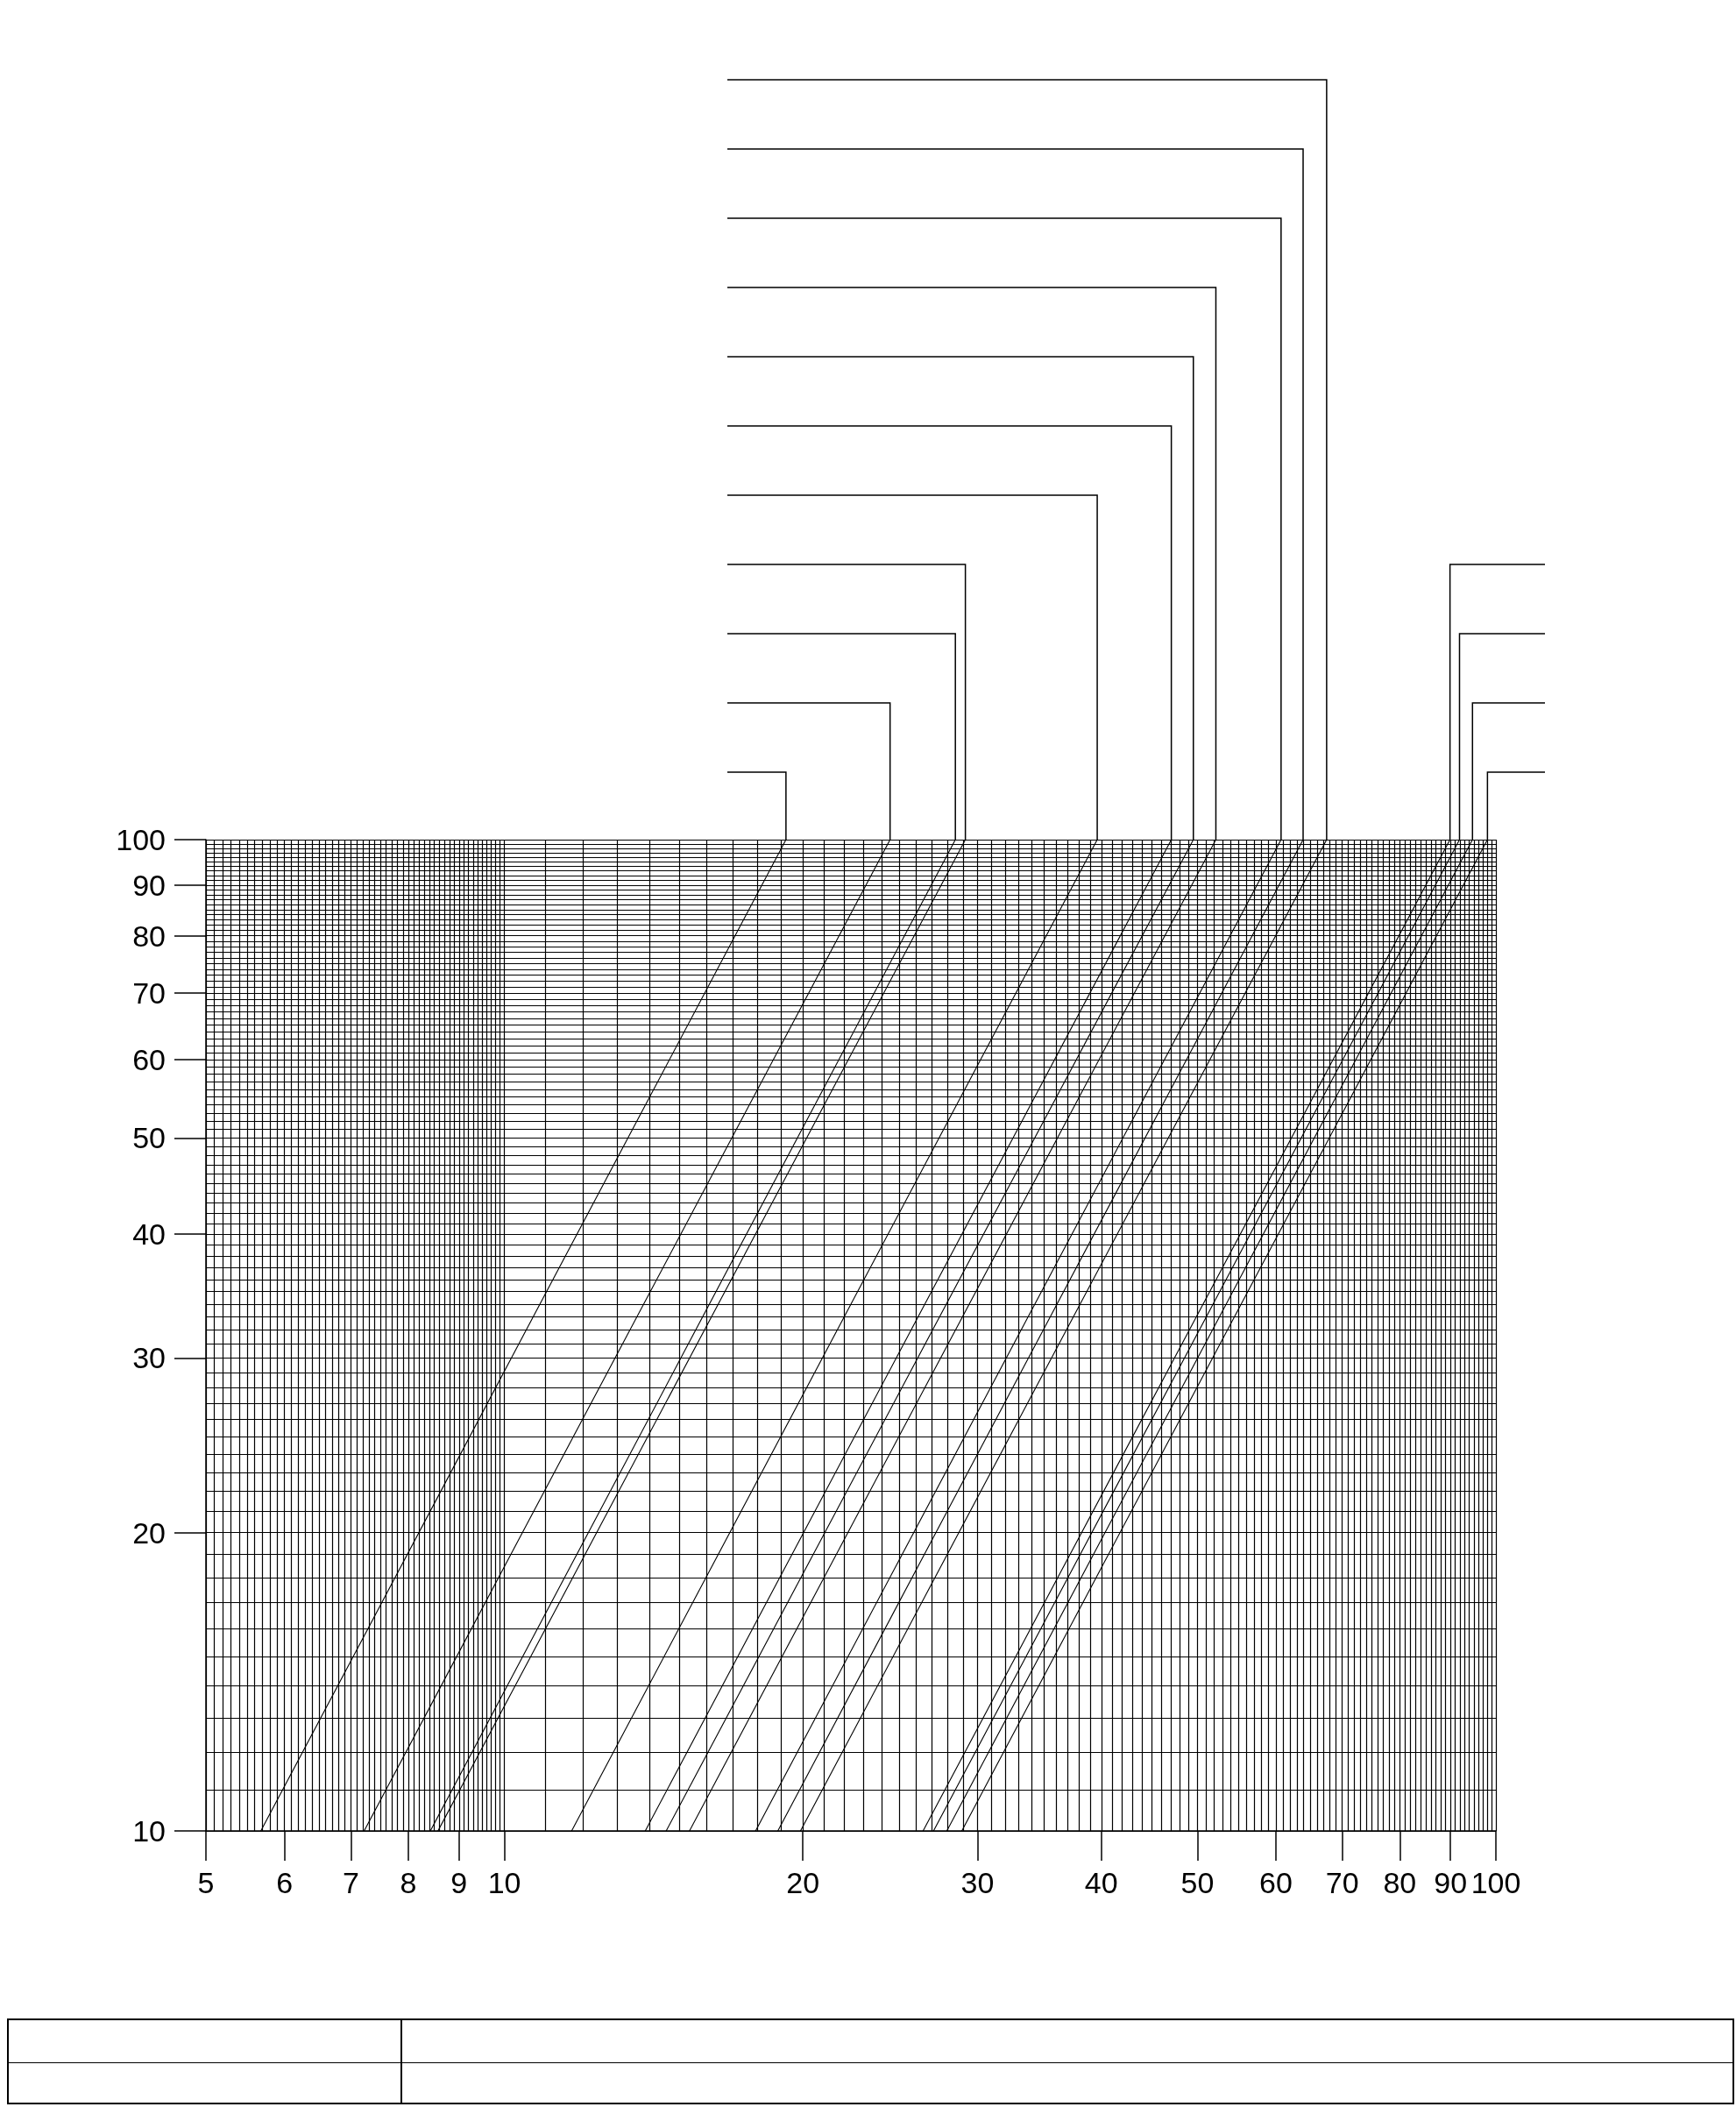 This screenshot has height=2107, width=1736. Describe the element at coordinates (1451, 1882) in the screenshot. I see `x-tick-label: 90` at that location.